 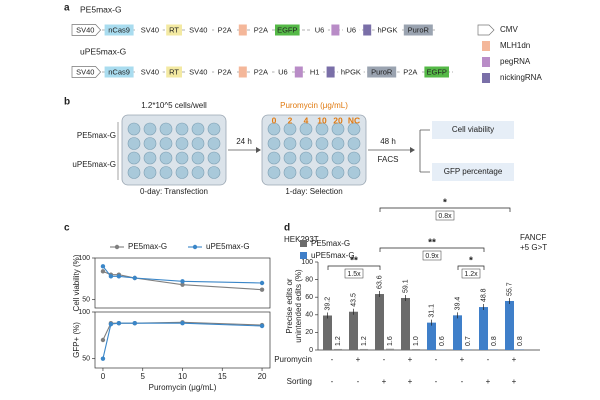 I want to click on output-label: GFP percentage, so click(x=473, y=171).